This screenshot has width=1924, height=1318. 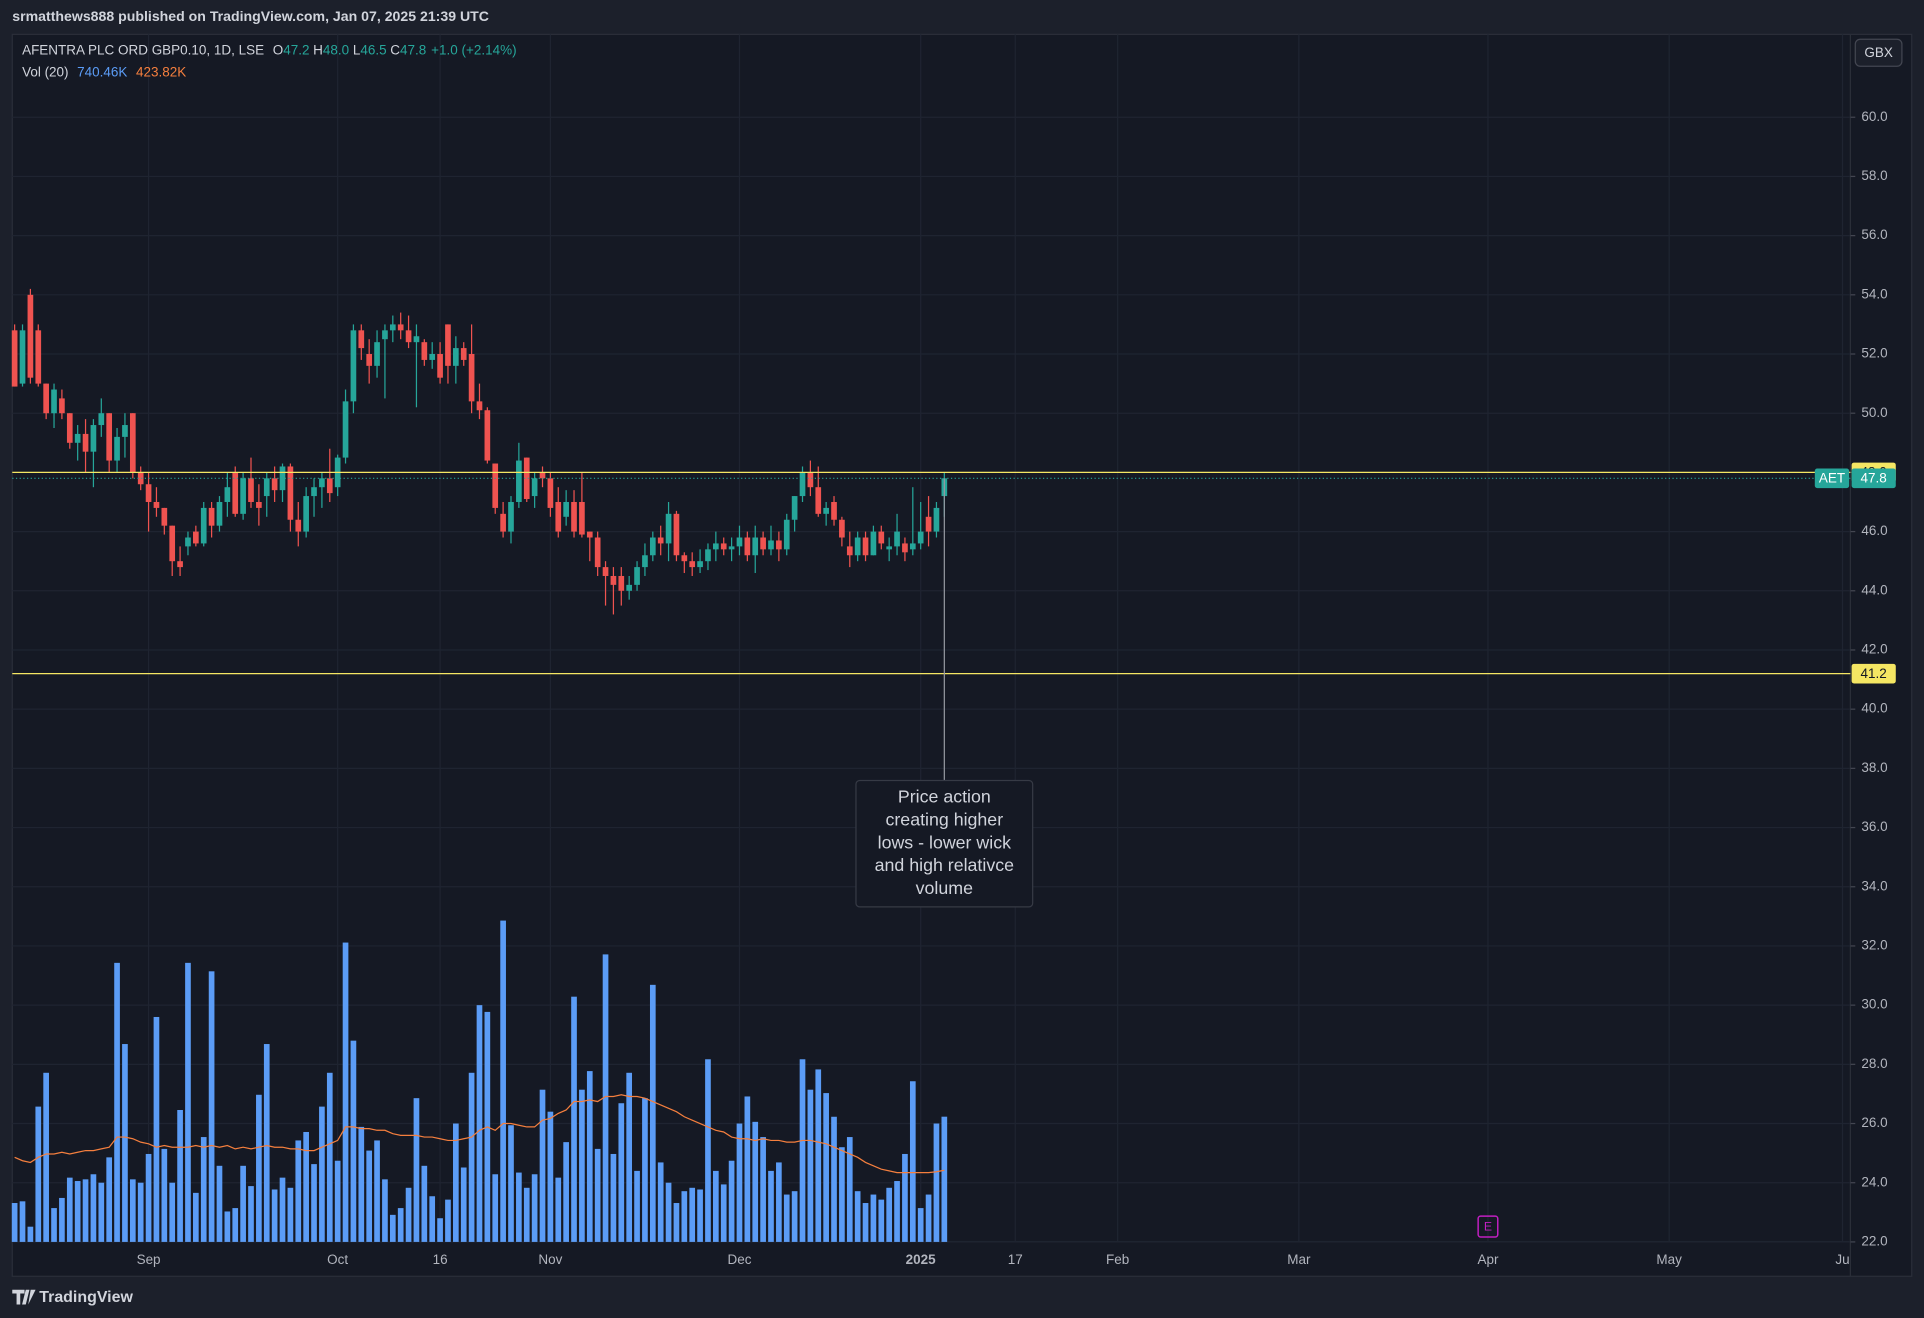 What do you see at coordinates (278, 49) in the screenshot?
I see `legend-key: O` at bounding box center [278, 49].